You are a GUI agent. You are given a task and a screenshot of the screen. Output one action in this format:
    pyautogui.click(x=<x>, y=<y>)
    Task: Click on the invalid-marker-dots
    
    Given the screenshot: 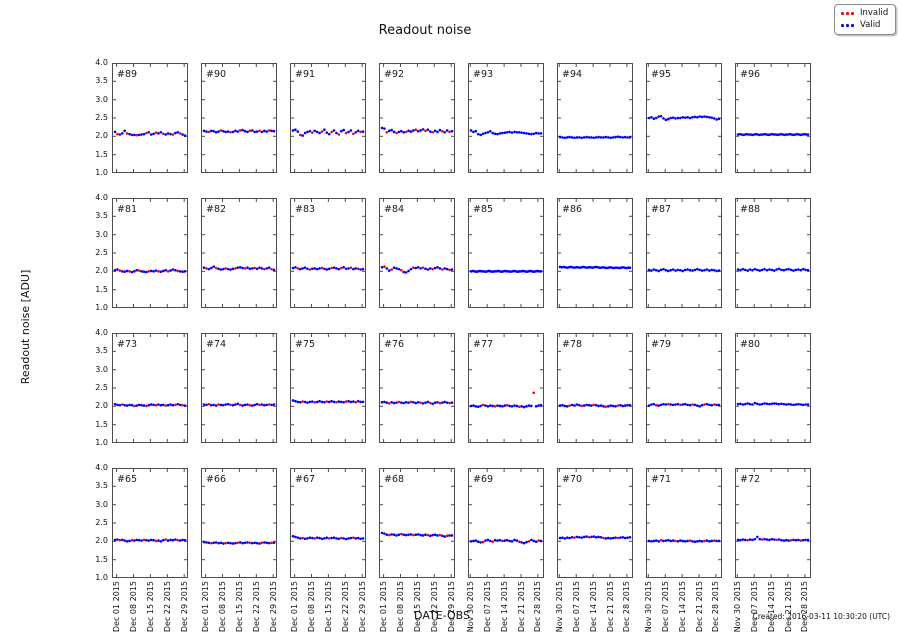 What is the action you would take?
    pyautogui.click(x=847, y=13)
    